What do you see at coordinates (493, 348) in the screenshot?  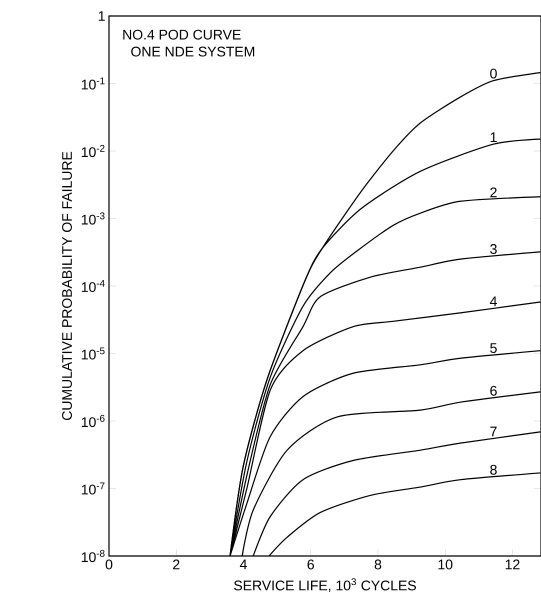 I see `series-label: 5` at bounding box center [493, 348].